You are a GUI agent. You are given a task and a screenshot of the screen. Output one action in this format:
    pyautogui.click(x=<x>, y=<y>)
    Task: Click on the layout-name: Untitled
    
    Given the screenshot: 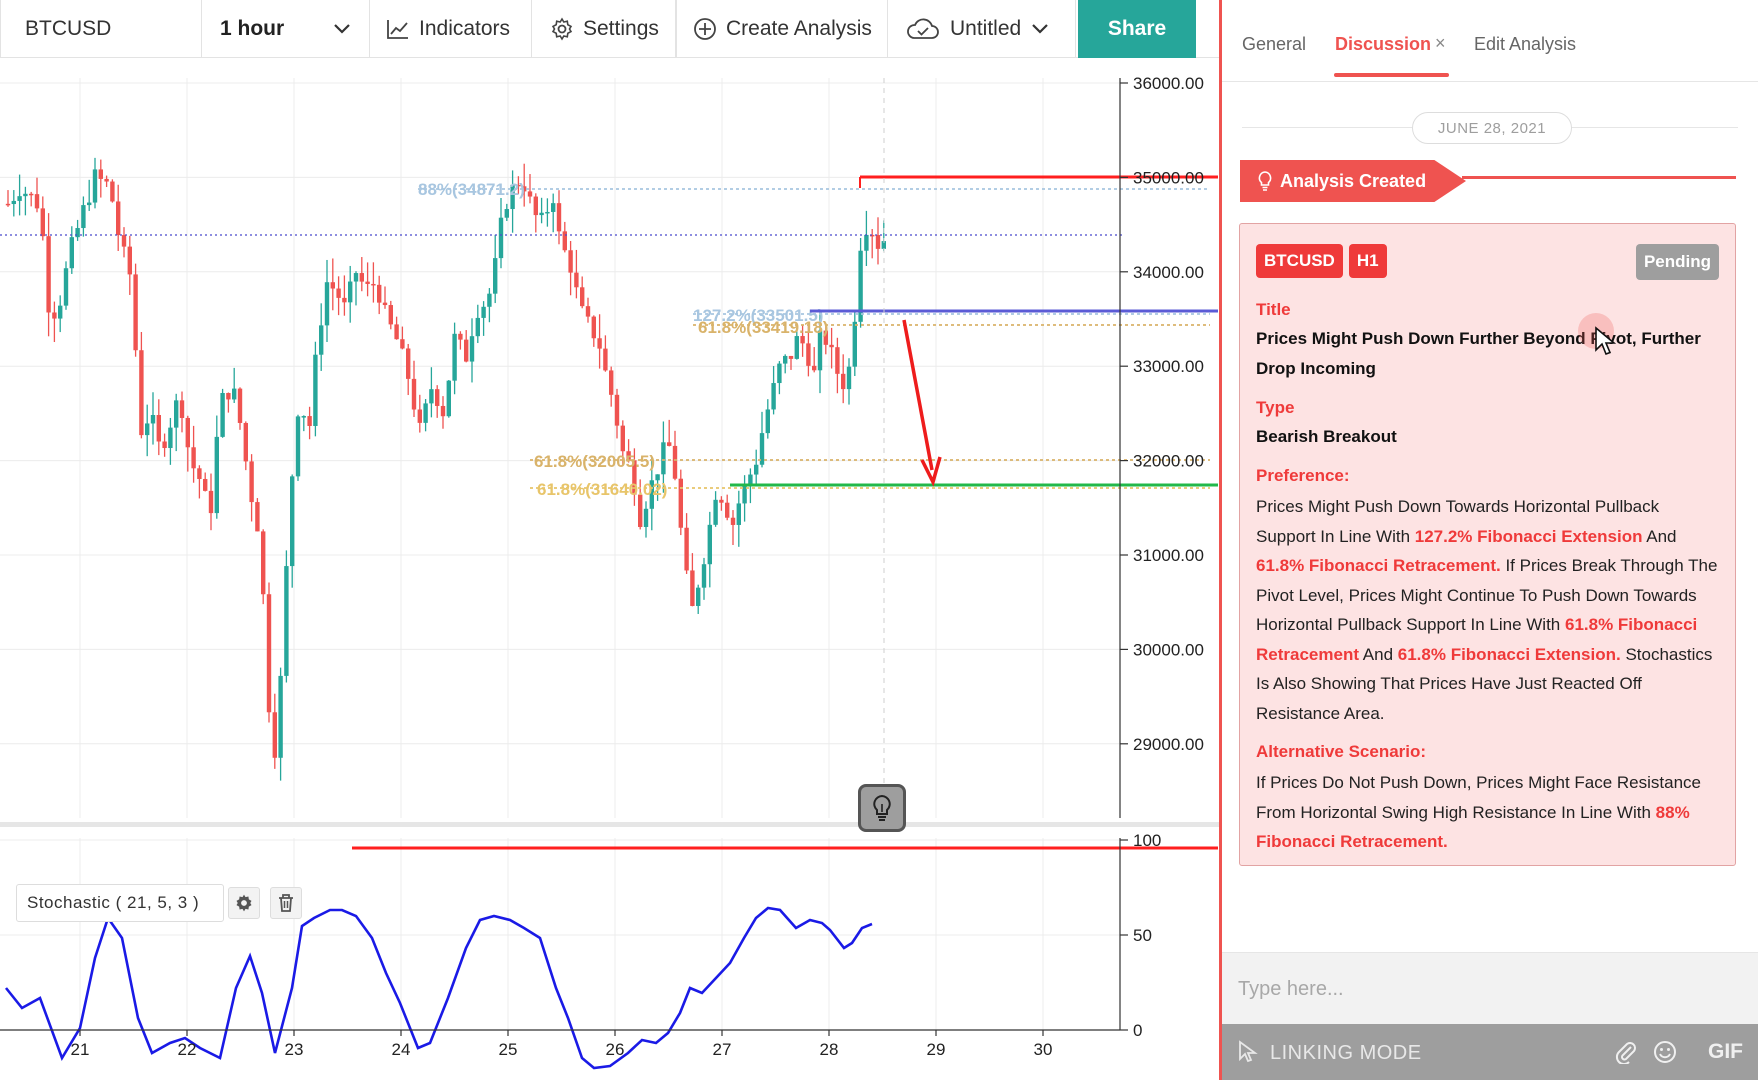 What is the action you would take?
    pyautogui.click(x=986, y=28)
    